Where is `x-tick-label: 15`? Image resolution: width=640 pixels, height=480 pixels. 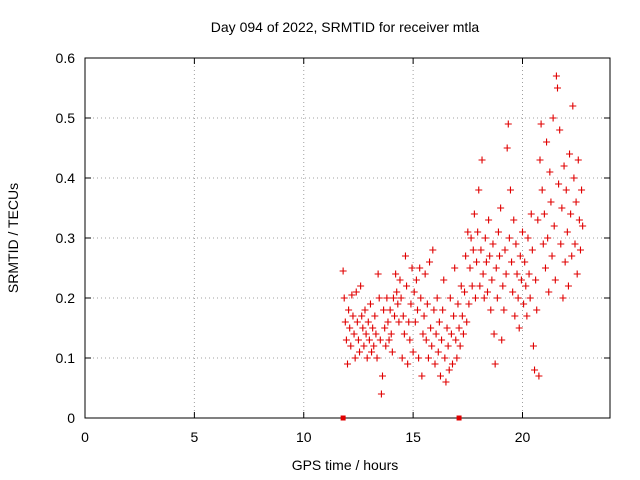
x-tick-label: 15 is located at coordinates (413, 437).